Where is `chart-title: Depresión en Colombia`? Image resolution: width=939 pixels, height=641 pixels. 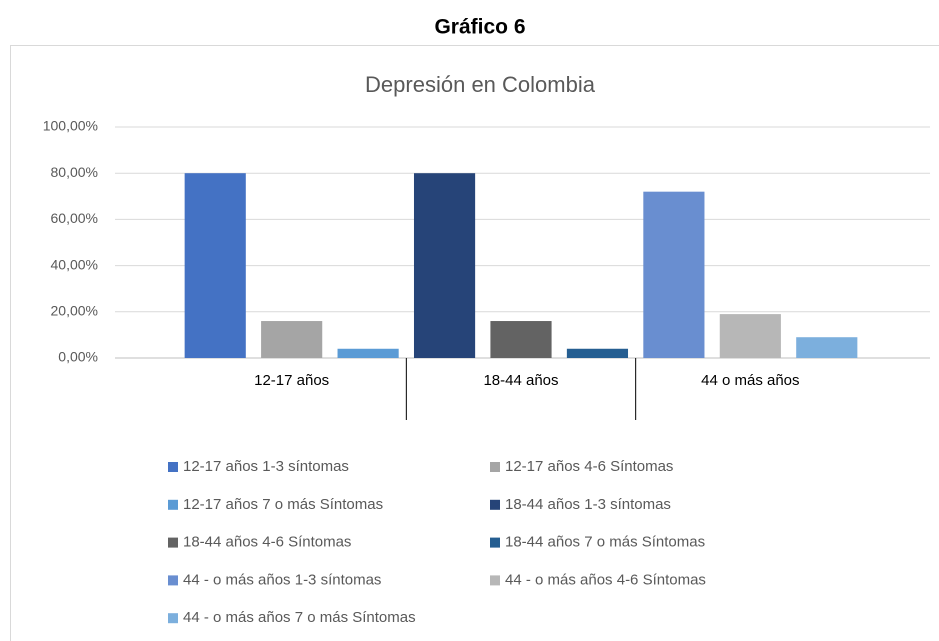 chart-title: Depresión en Colombia is located at coordinates (480, 84).